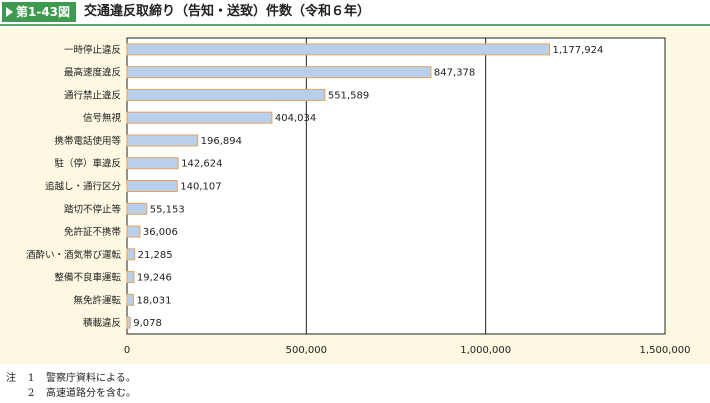 This screenshot has width=710, height=403. Describe the element at coordinates (454, 73) in the screenshot. I see `value-label: 847,378` at that location.